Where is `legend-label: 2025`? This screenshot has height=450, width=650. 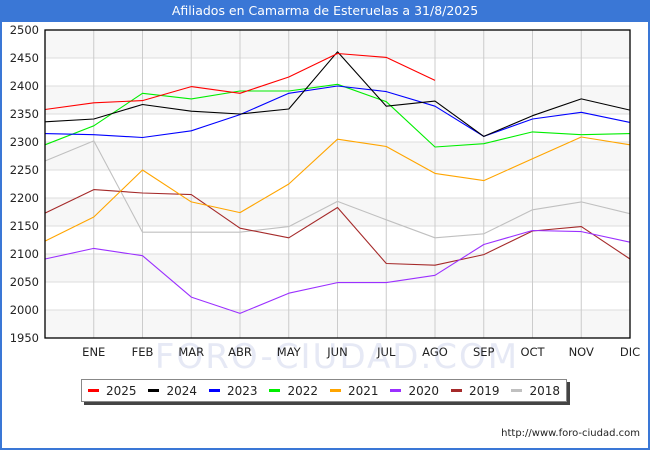
legend-label: 2025 is located at coordinates (121, 390).